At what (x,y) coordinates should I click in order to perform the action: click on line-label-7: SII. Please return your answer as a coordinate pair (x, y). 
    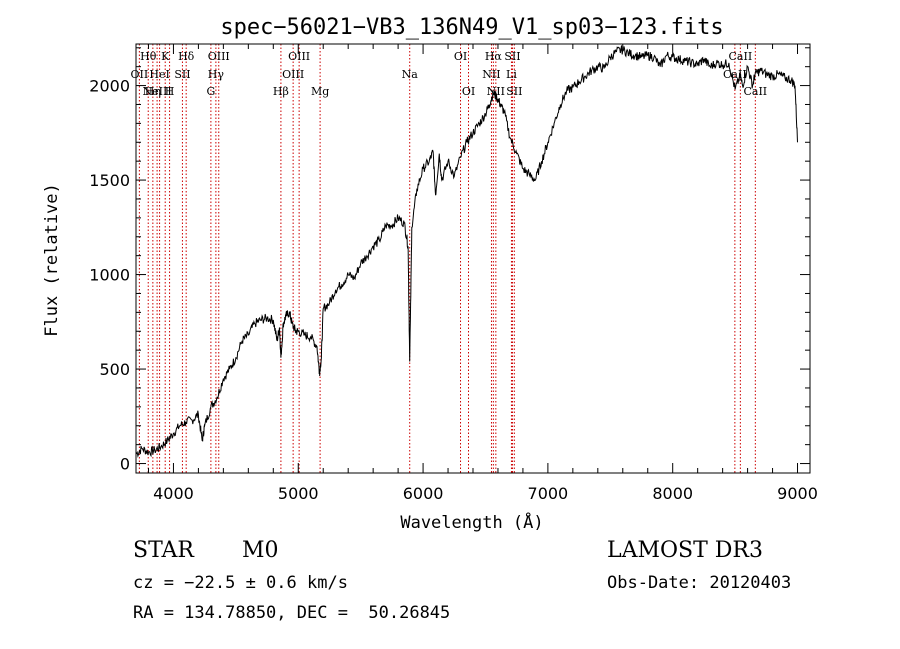
    Looking at the image, I should click on (182, 74).